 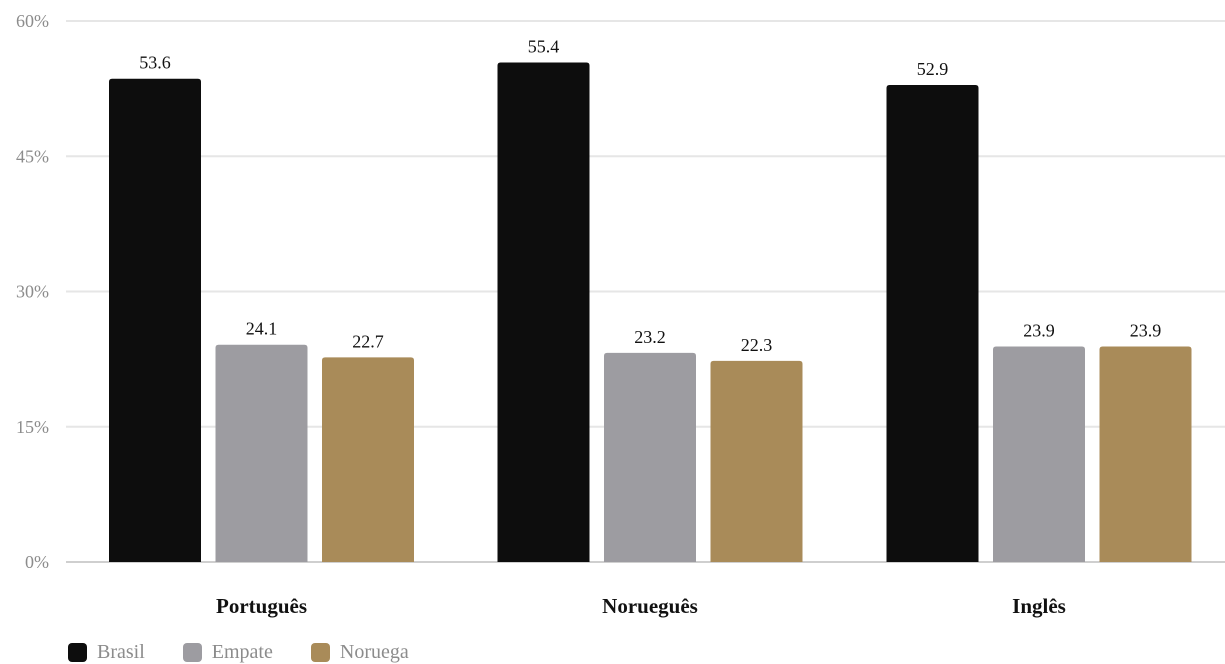 I want to click on y-tick-label: 15%, so click(x=32, y=427).